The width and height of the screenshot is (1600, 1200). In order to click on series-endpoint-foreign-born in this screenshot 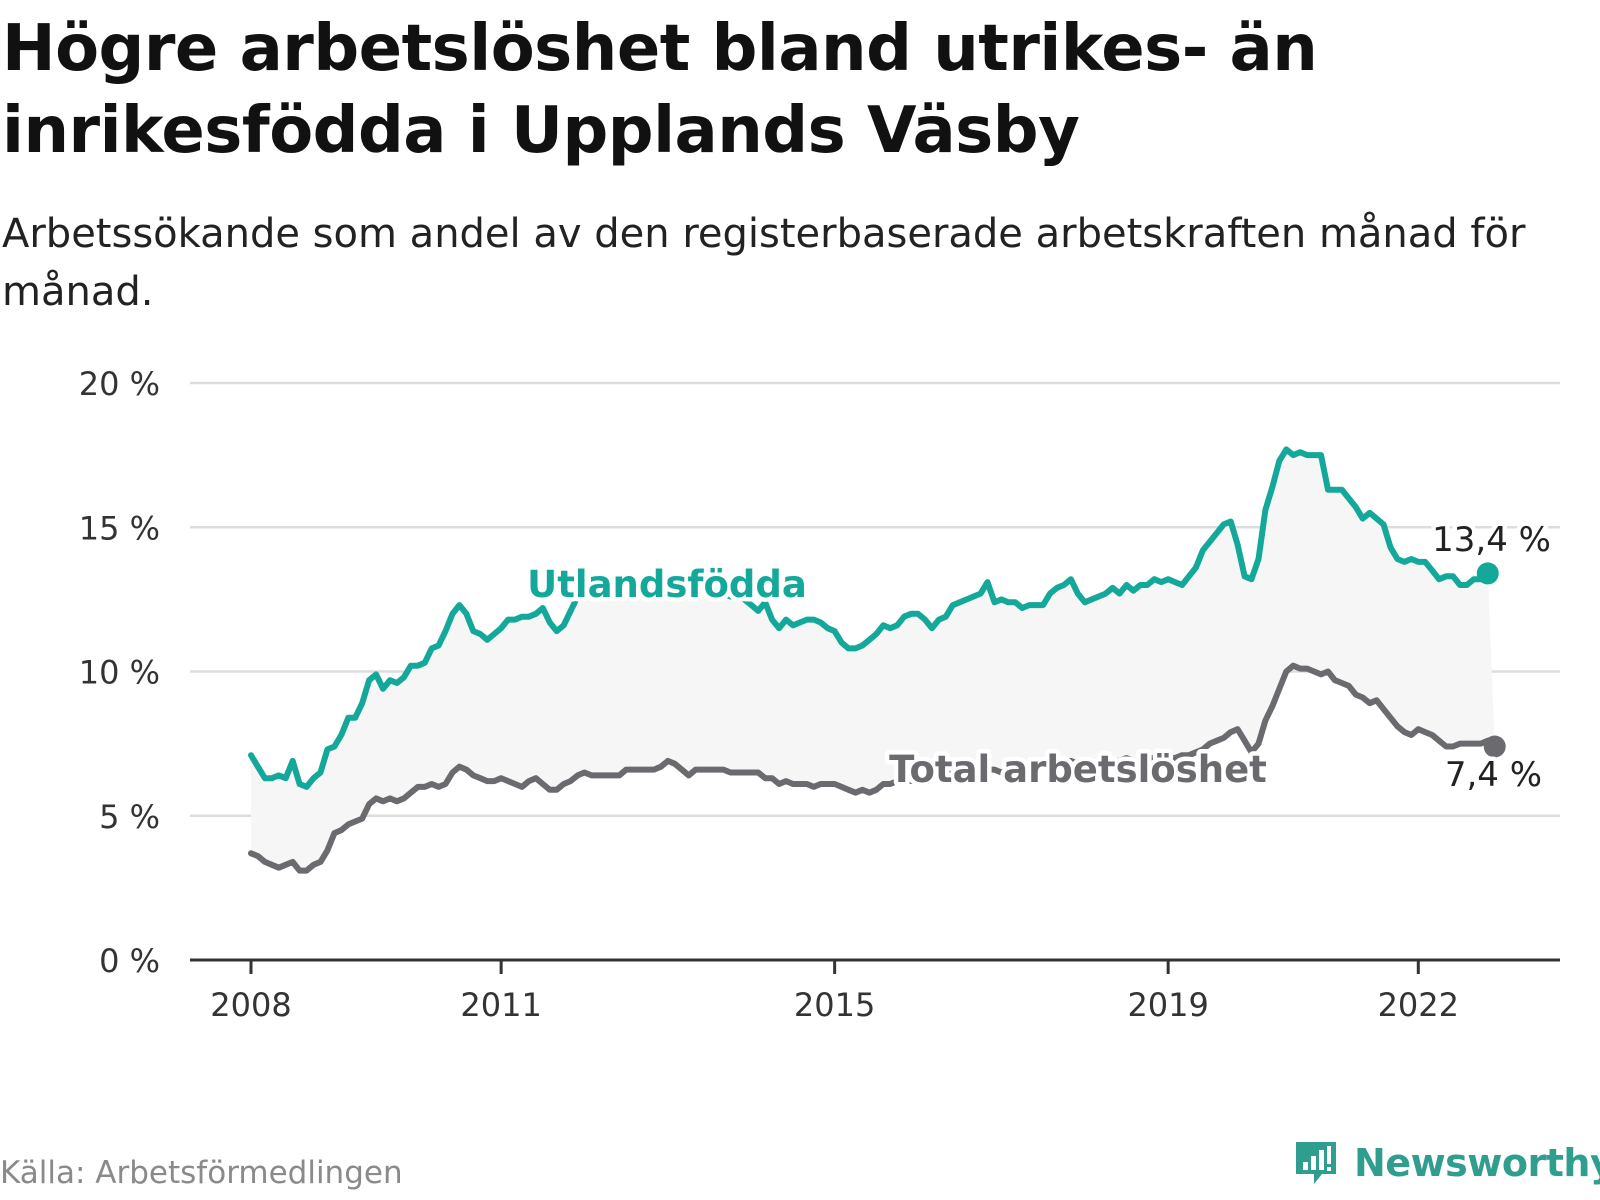, I will do `click(1487, 573)`.